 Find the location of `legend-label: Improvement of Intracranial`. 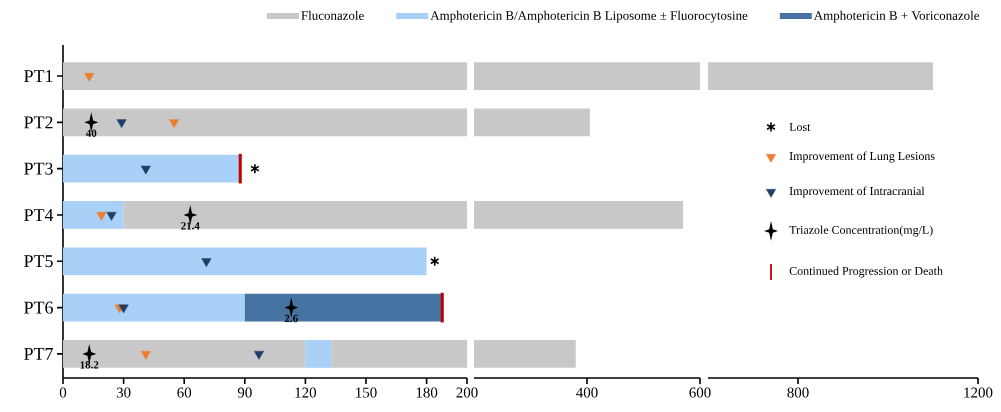

legend-label: Improvement of Intracranial is located at coordinates (857, 192).